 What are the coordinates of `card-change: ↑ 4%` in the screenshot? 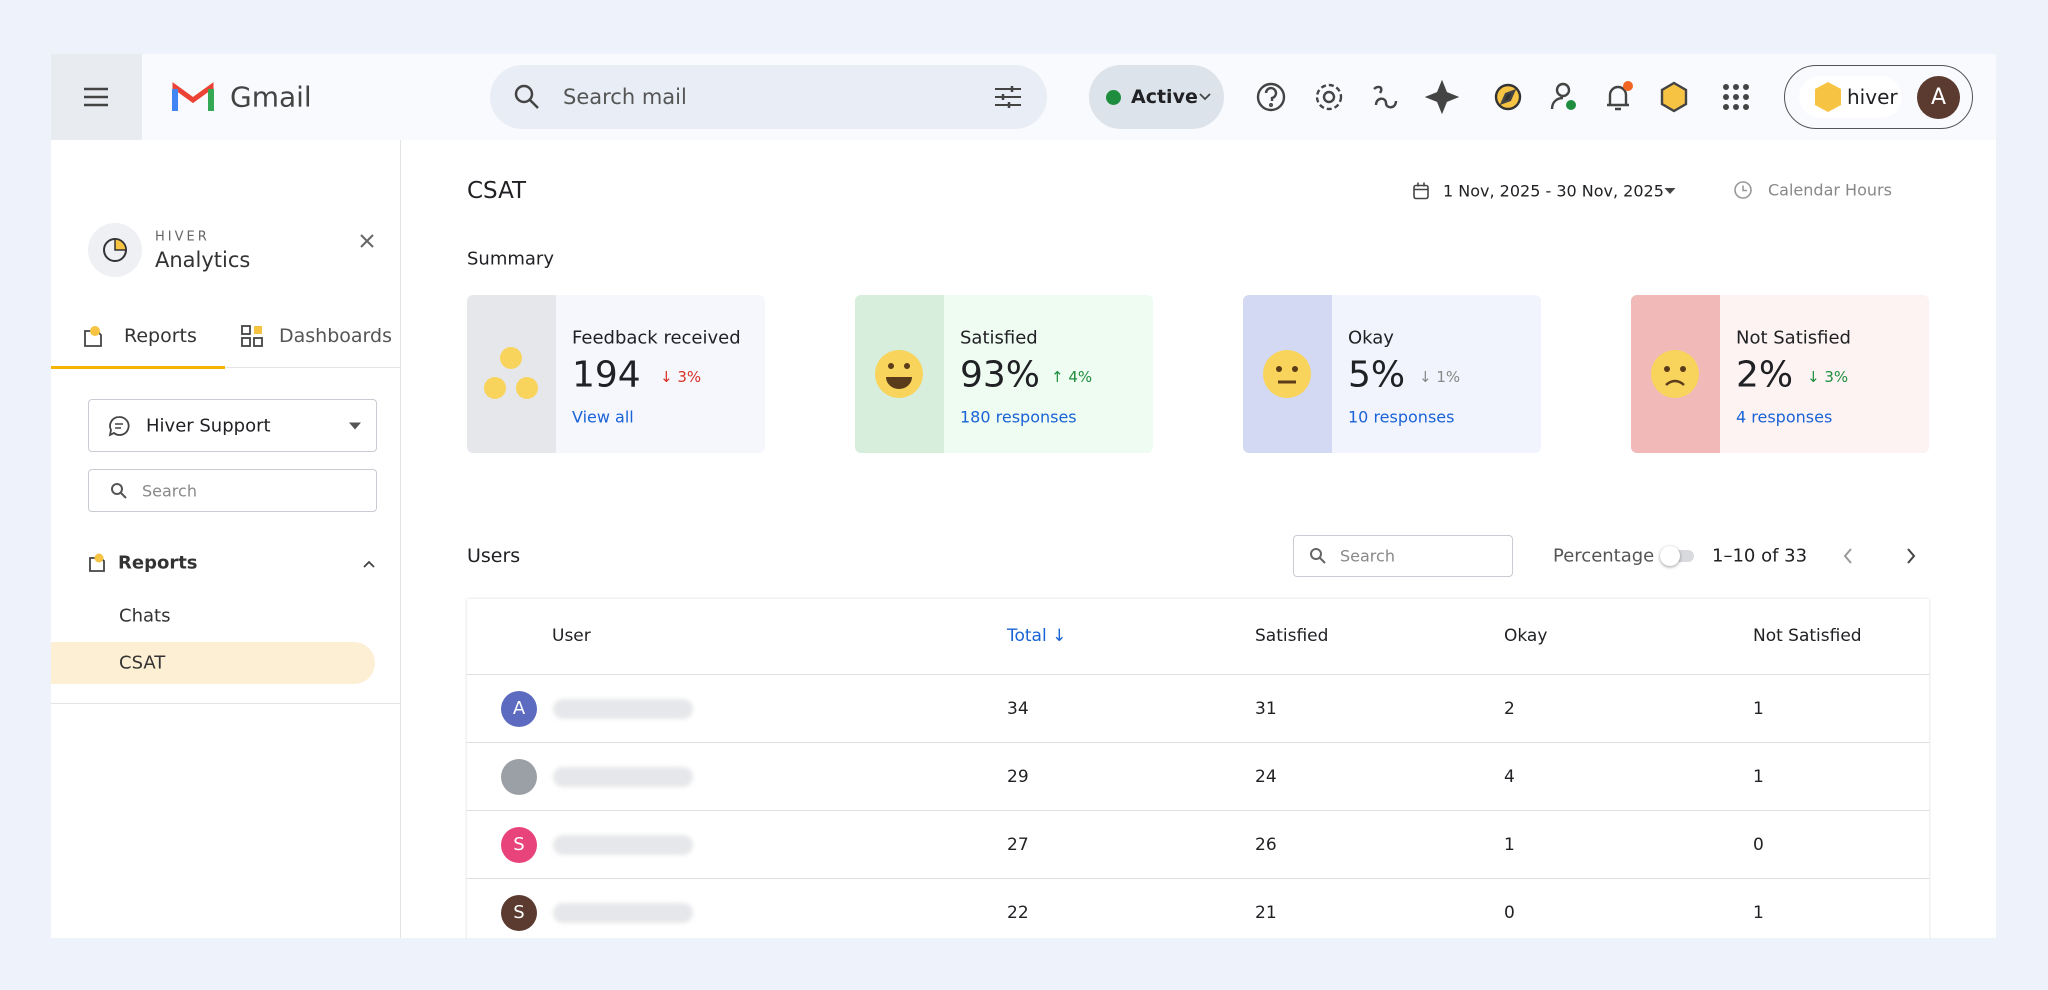 It's located at (1072, 377).